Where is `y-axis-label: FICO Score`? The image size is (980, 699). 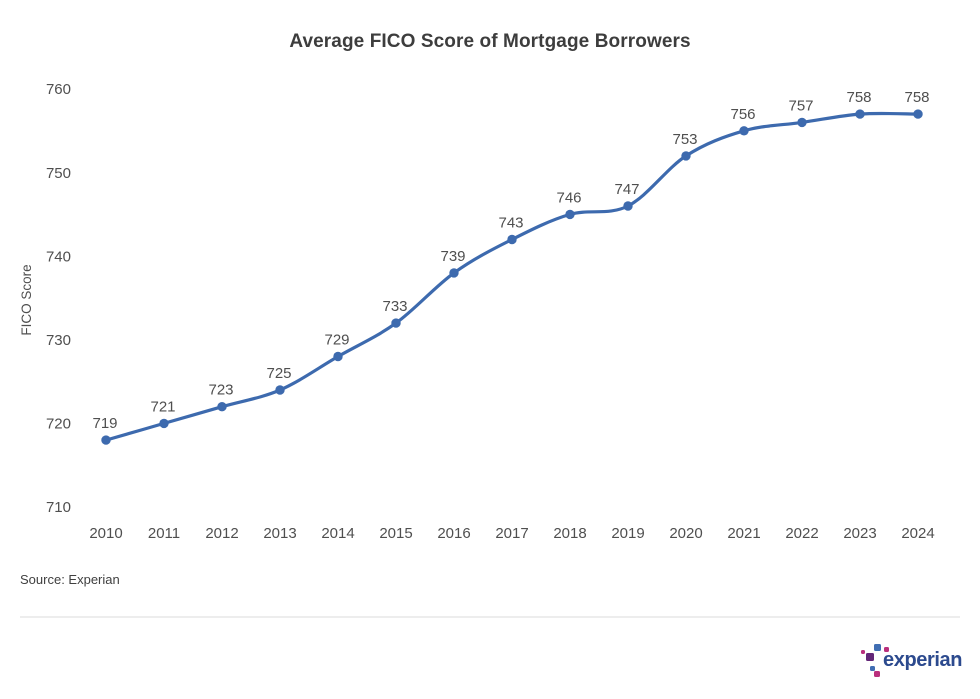 y-axis-label: FICO Score is located at coordinates (26, 299).